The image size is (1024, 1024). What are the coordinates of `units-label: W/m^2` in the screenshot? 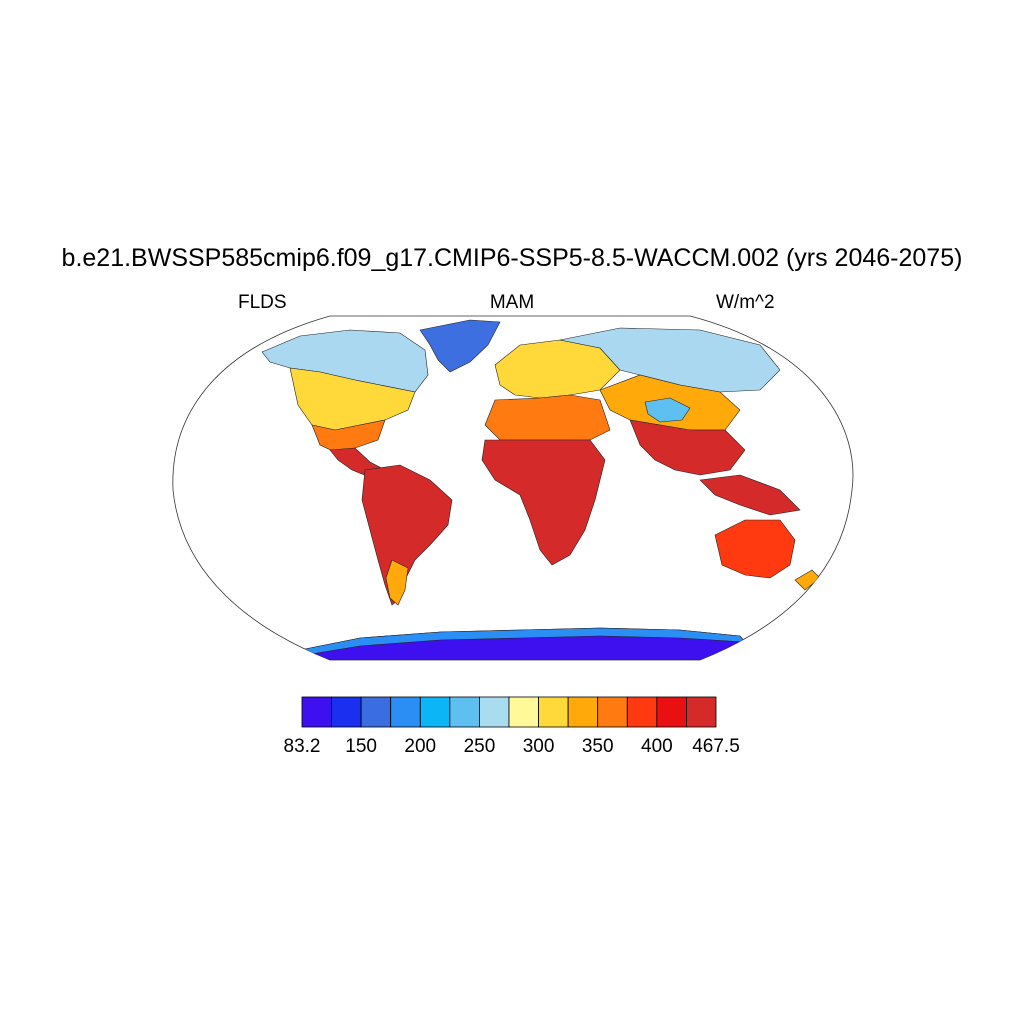 It's located at (745, 302).